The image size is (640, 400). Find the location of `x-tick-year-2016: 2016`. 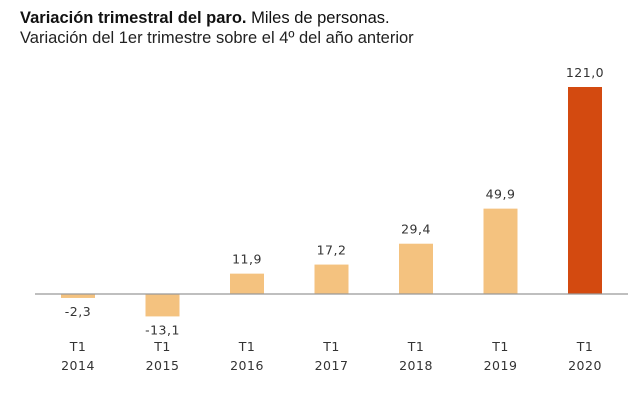

x-tick-year-2016: 2016 is located at coordinates (247, 365).